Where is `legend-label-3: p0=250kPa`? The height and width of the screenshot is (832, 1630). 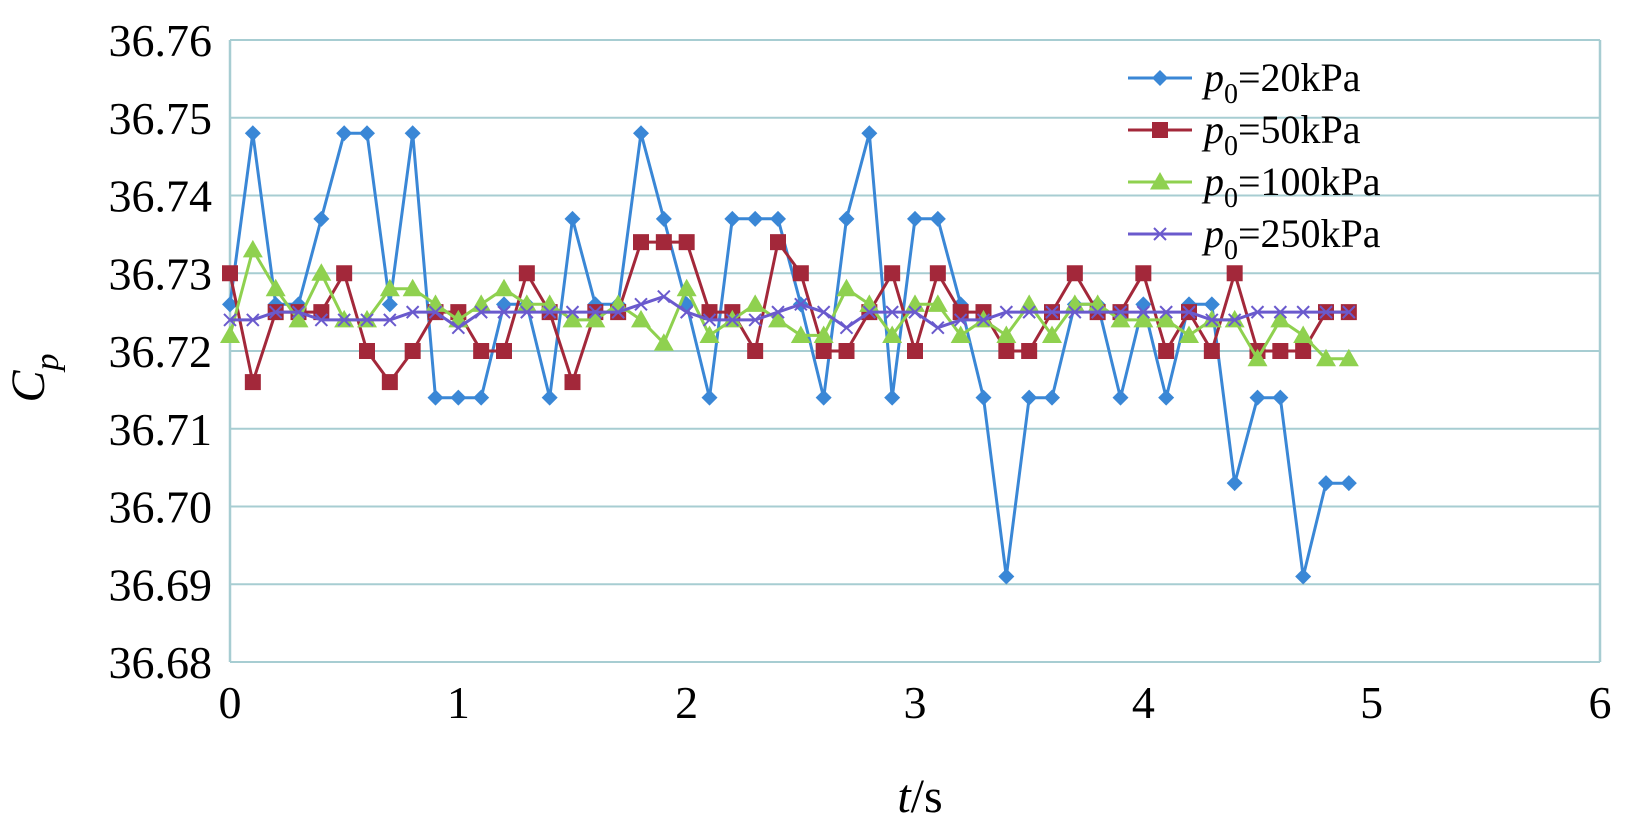
legend-label-3: p0=250kPa is located at coordinates (1291, 238).